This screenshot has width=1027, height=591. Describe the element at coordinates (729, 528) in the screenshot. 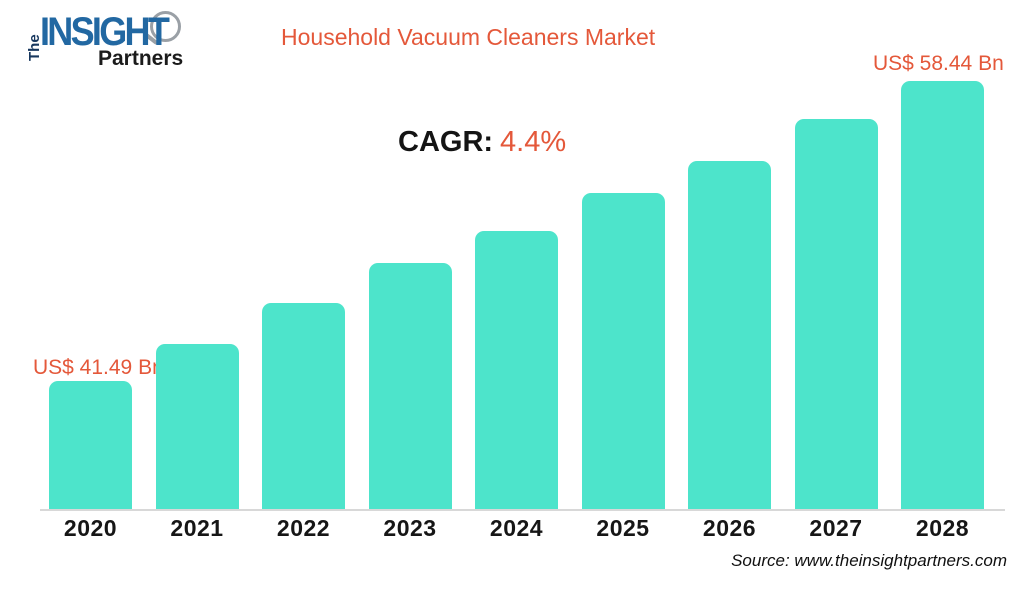

I see `x-axis-label-2026: 2026` at that location.